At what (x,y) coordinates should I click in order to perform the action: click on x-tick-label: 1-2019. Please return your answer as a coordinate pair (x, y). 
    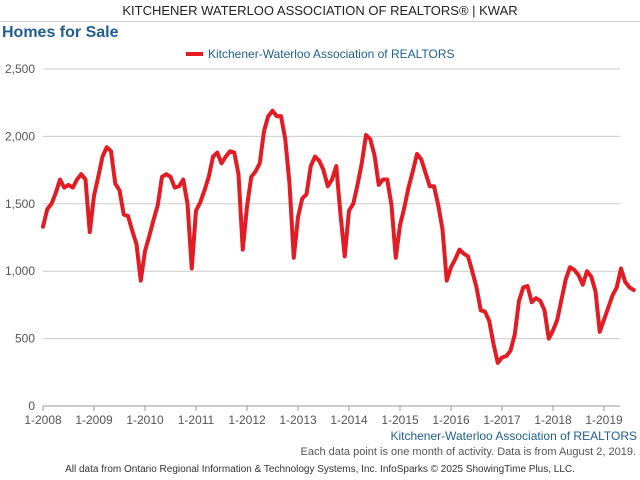
    Looking at the image, I should click on (604, 420).